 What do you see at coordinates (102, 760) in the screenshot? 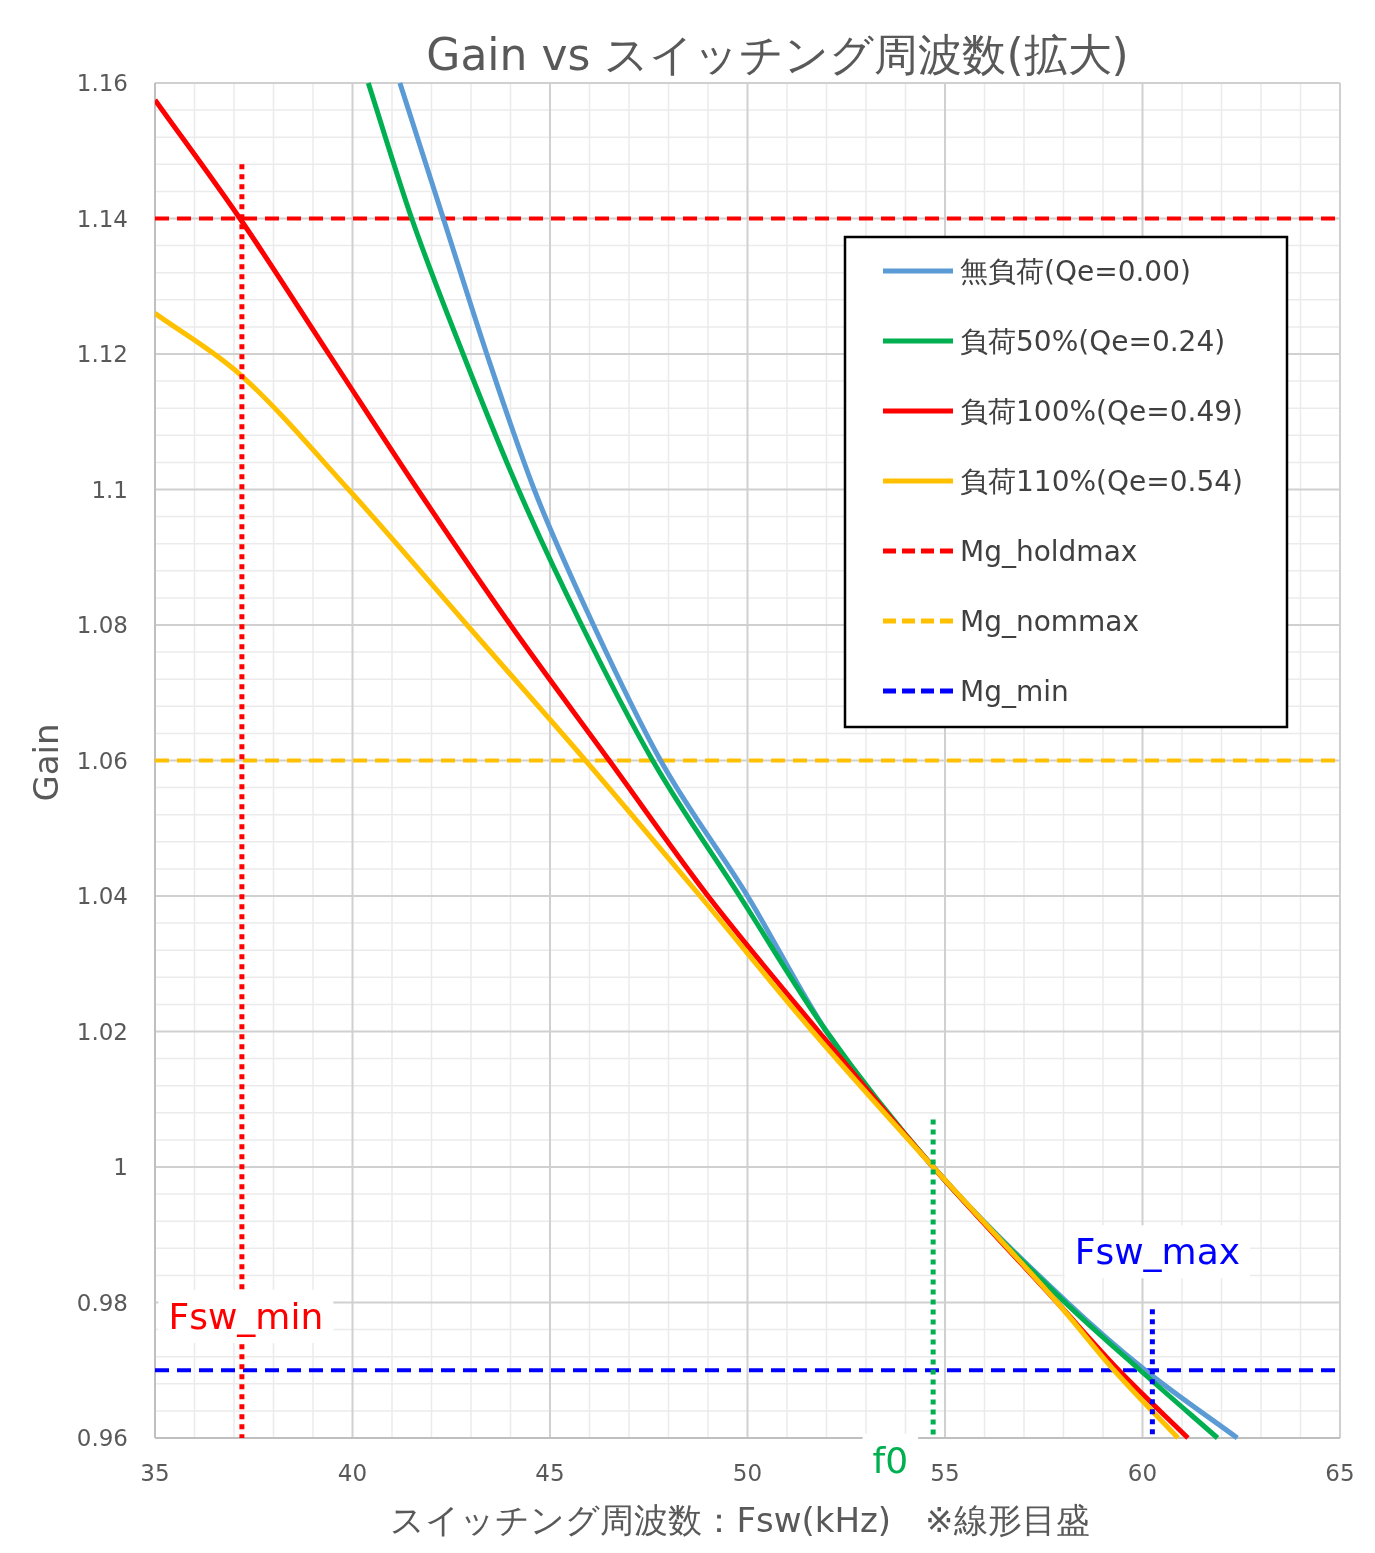
I see `y-tick-label: 1.06` at bounding box center [102, 760].